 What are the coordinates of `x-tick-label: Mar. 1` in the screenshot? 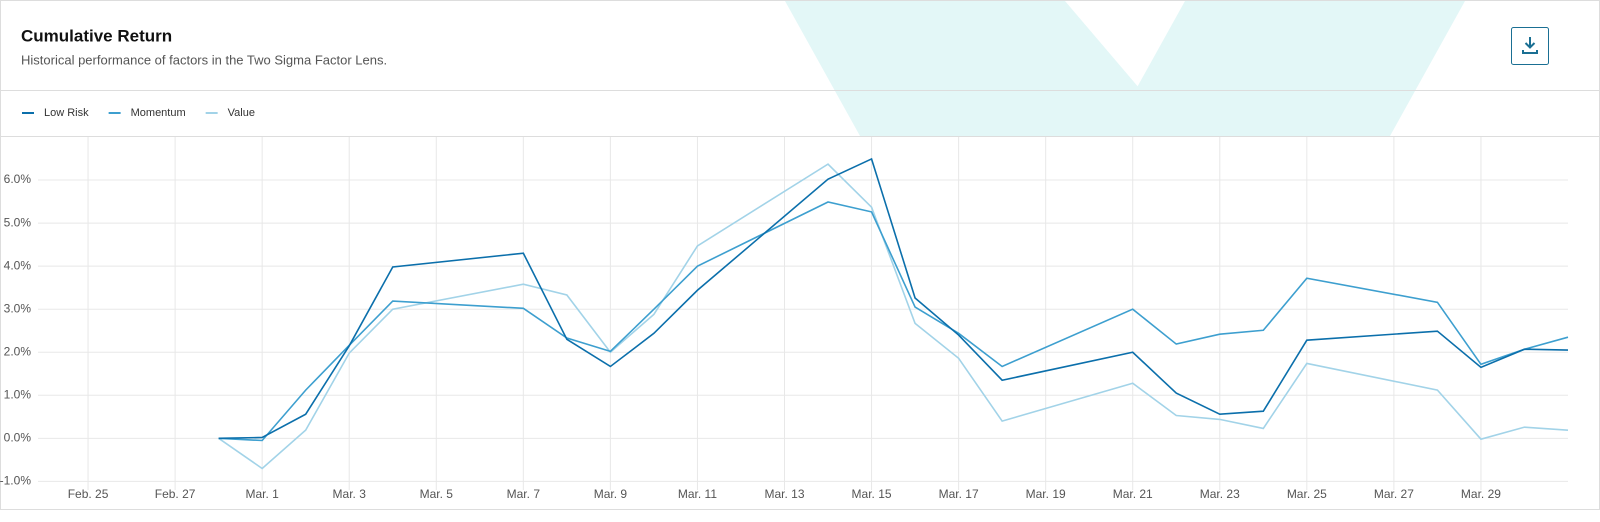 It's located at (262, 494).